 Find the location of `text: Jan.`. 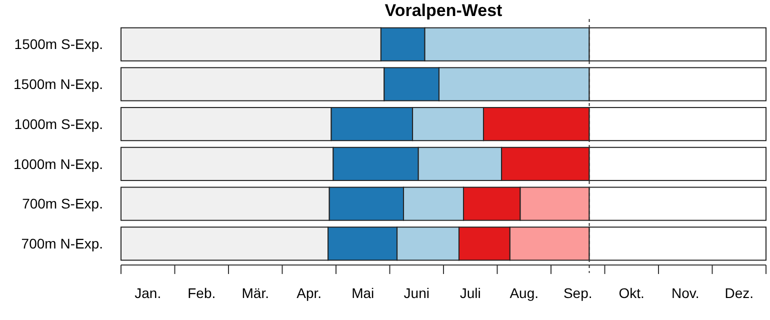

text: Jan. is located at coordinates (148, 293).